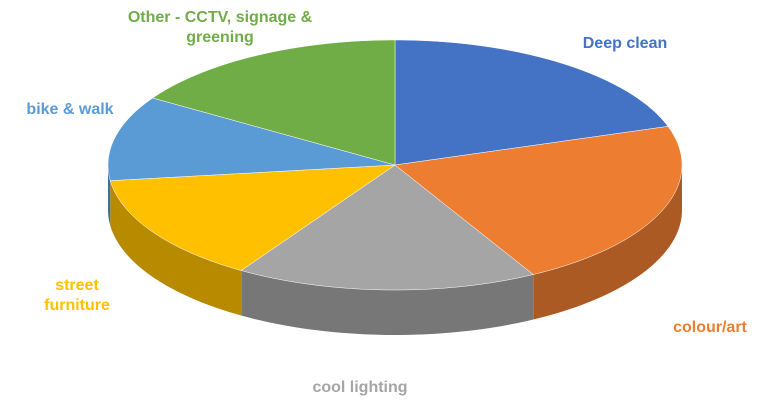  Describe the element at coordinates (77, 295) in the screenshot. I see `slice-label: street furniture` at that location.